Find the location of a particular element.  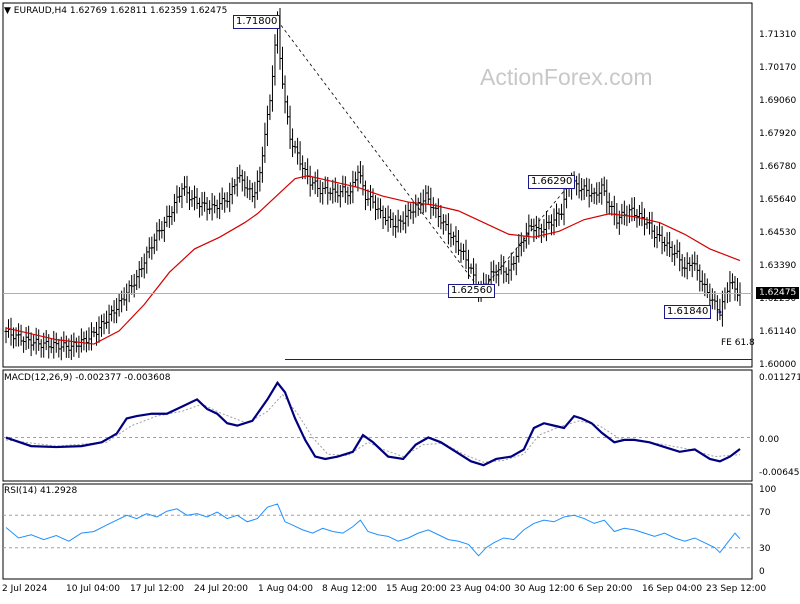

y-tick: 1.69060 is located at coordinates (778, 101).